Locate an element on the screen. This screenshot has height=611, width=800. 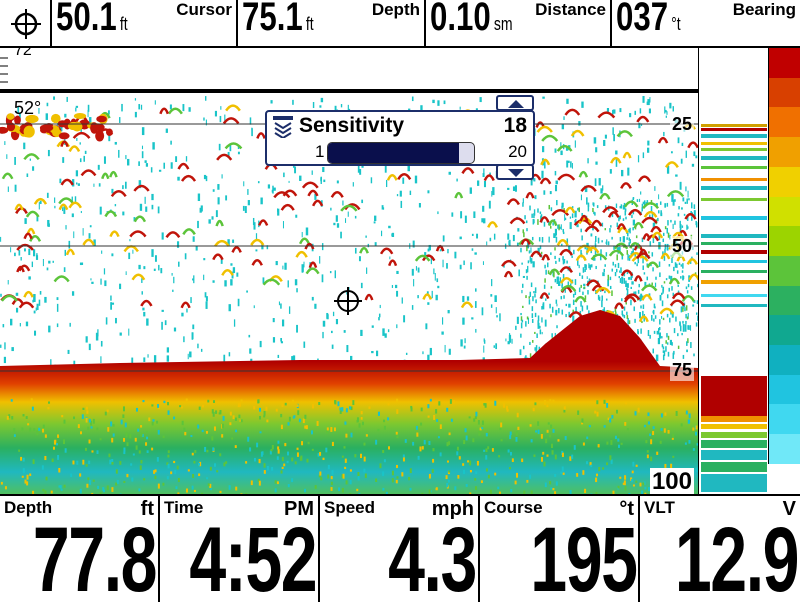
depth-box: Depth ft 77.8 is located at coordinates (80, 549).